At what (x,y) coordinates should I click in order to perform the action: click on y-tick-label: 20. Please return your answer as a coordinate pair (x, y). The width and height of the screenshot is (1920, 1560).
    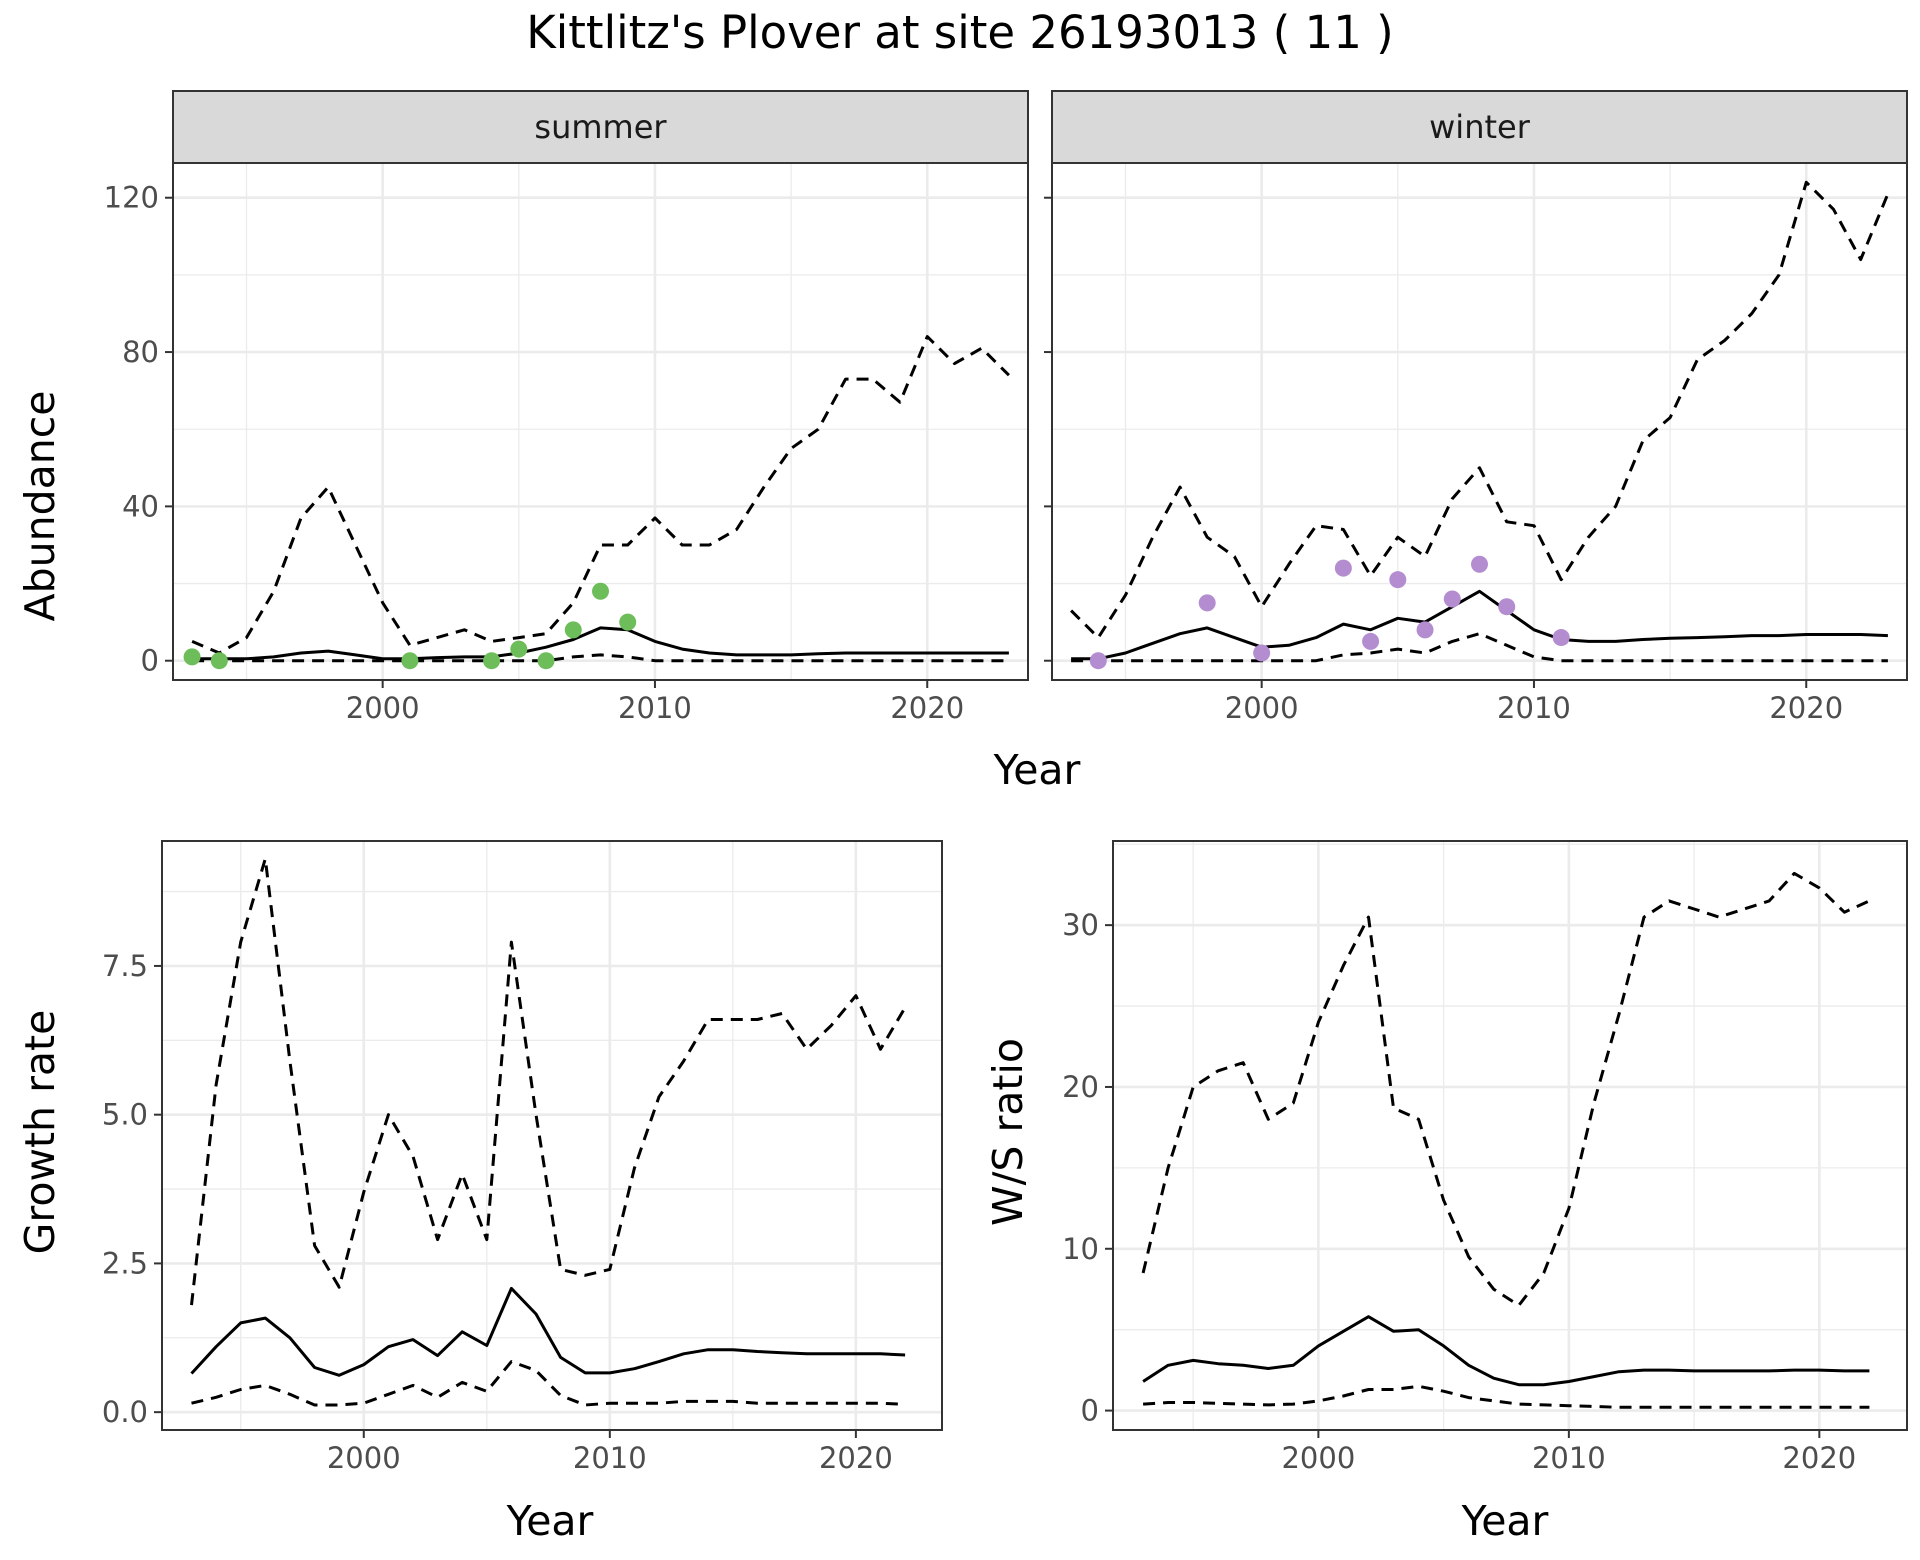
    Looking at the image, I should click on (1080, 1087).